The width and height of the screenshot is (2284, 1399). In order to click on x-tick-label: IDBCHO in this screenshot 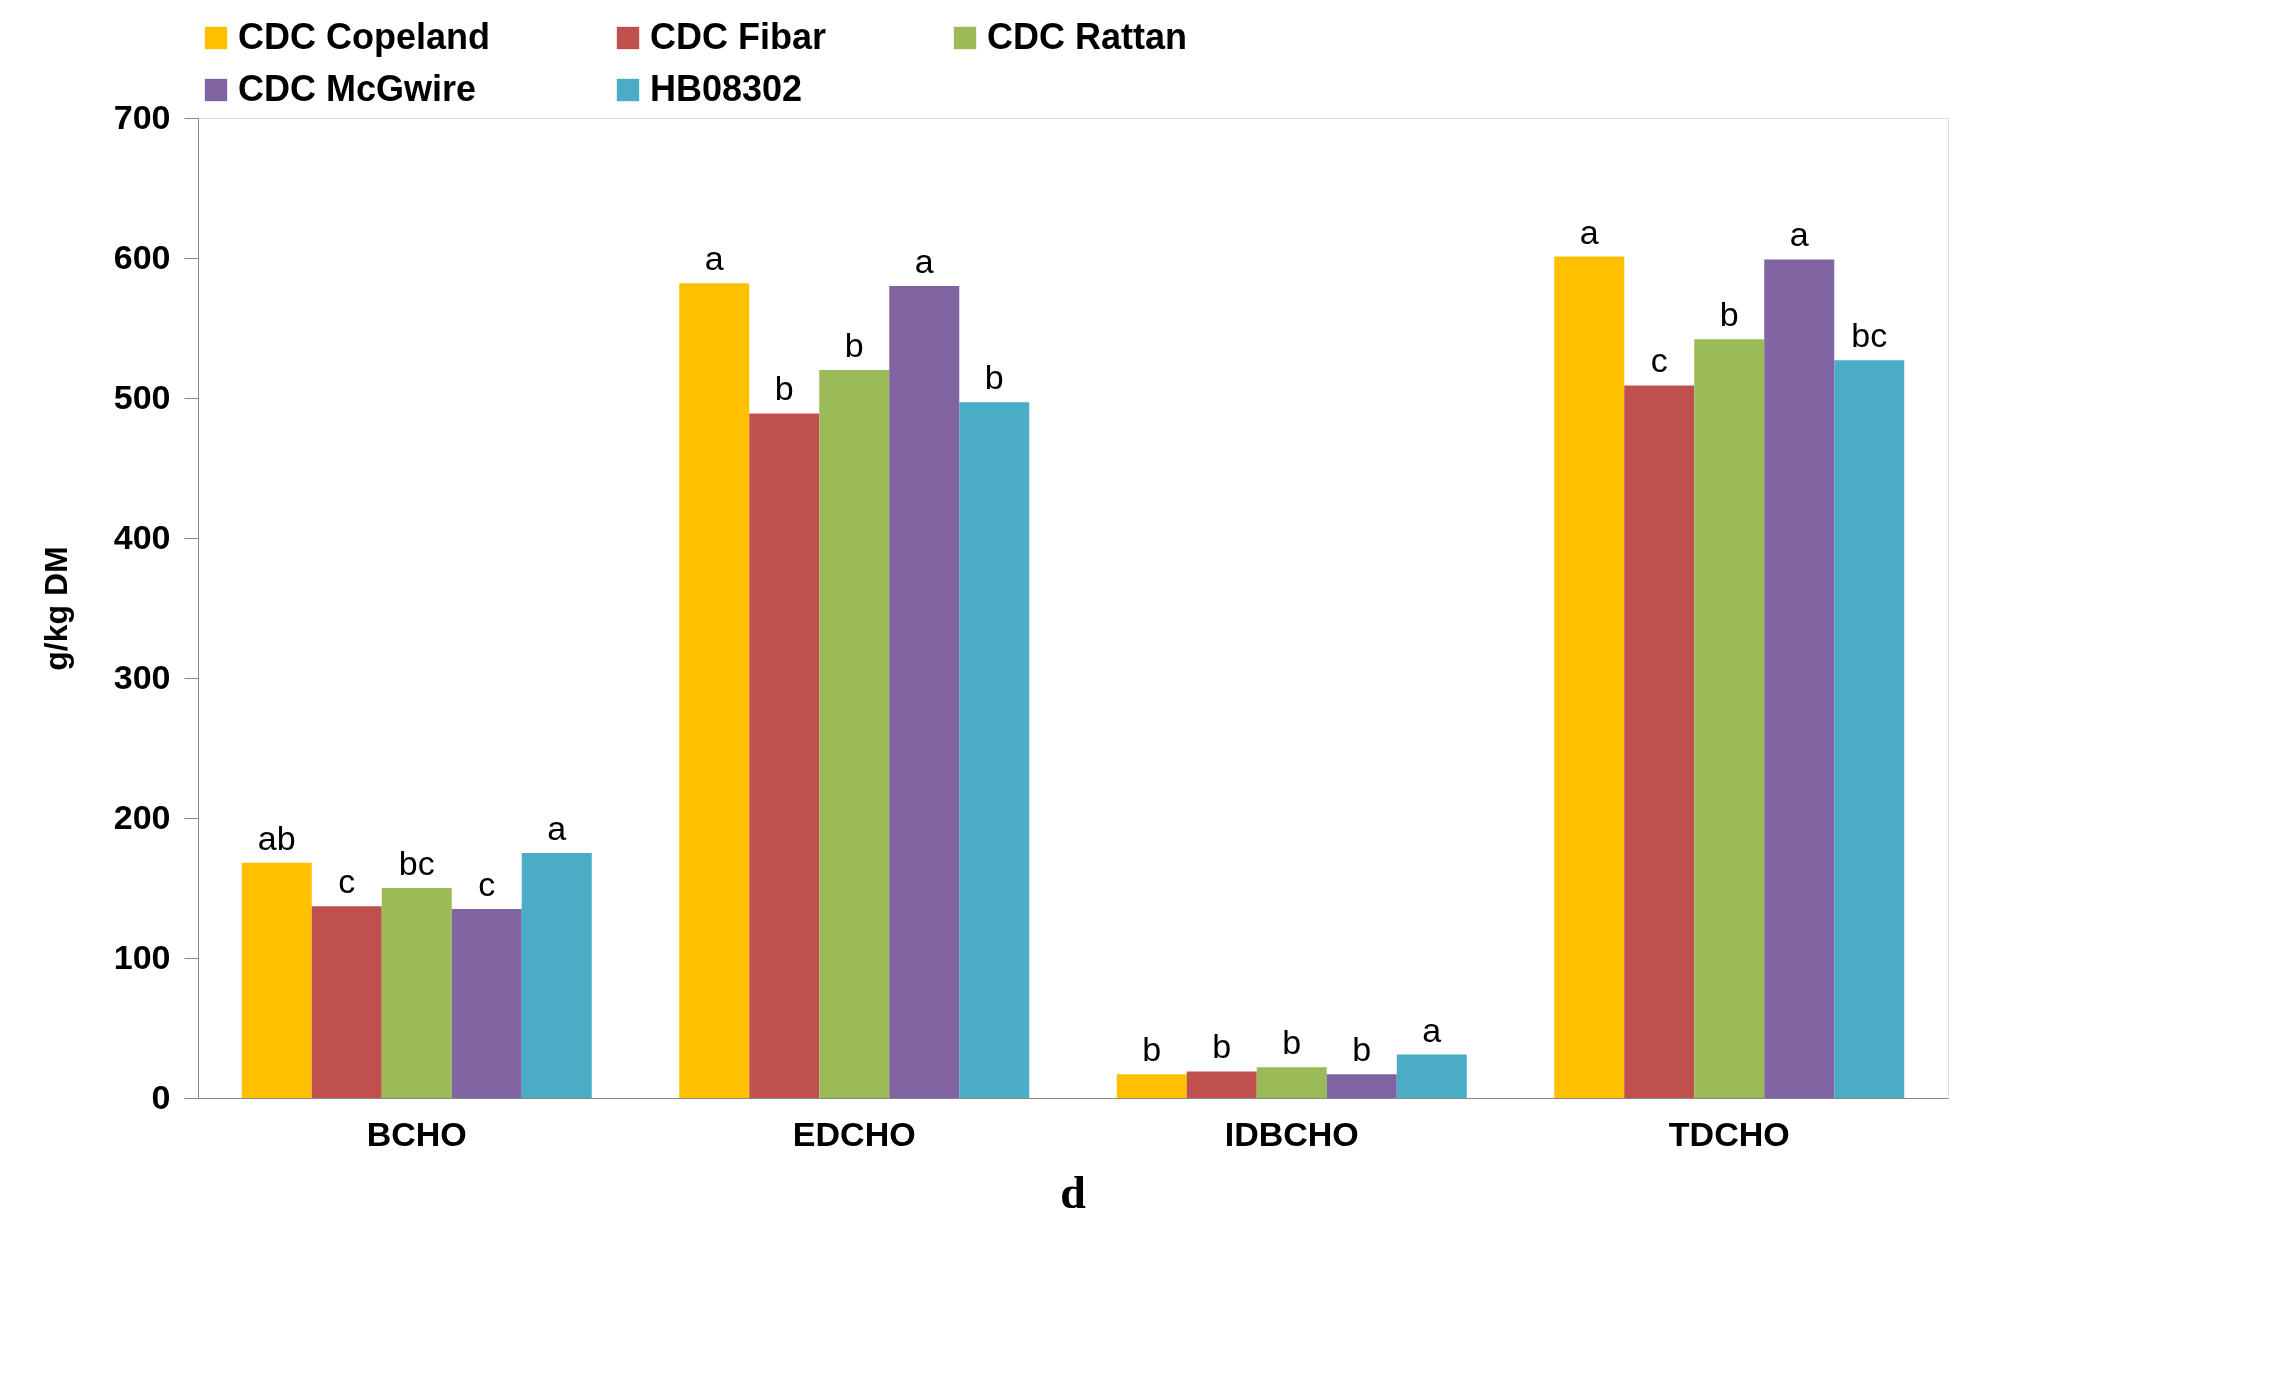, I will do `click(1291, 1133)`.